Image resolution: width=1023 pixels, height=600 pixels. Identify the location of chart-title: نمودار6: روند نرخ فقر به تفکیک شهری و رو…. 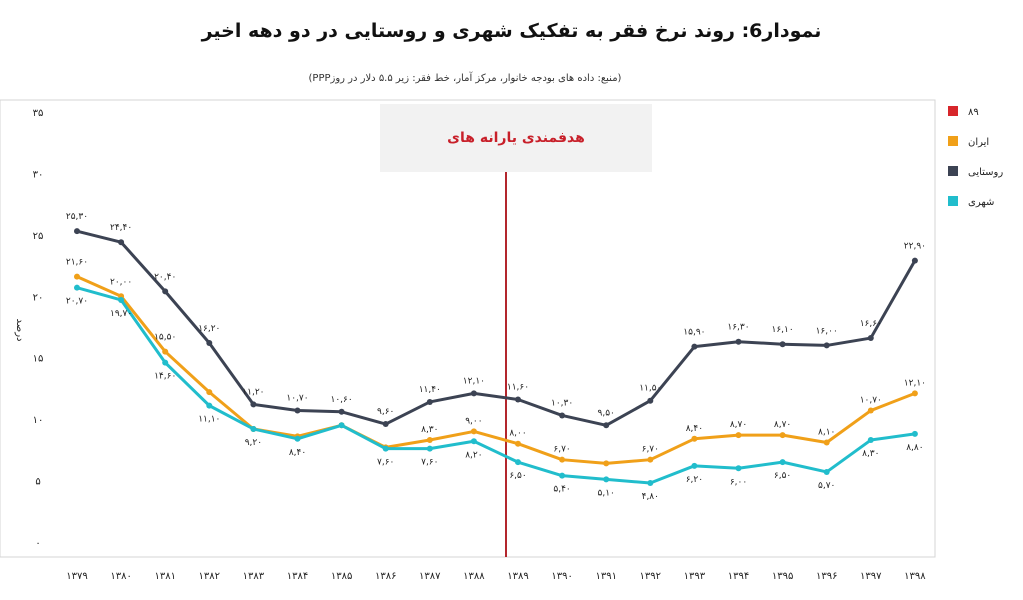
(511, 31).